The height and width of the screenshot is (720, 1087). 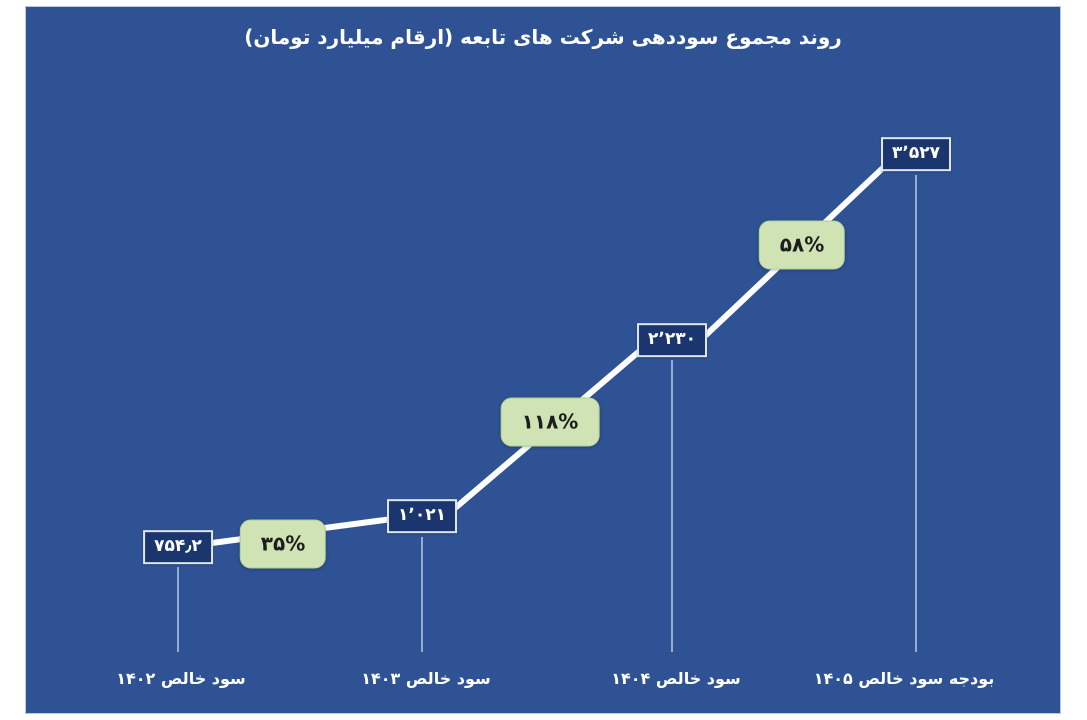 I want to click on growth-badge: ۱۱۸%, so click(x=550, y=422).